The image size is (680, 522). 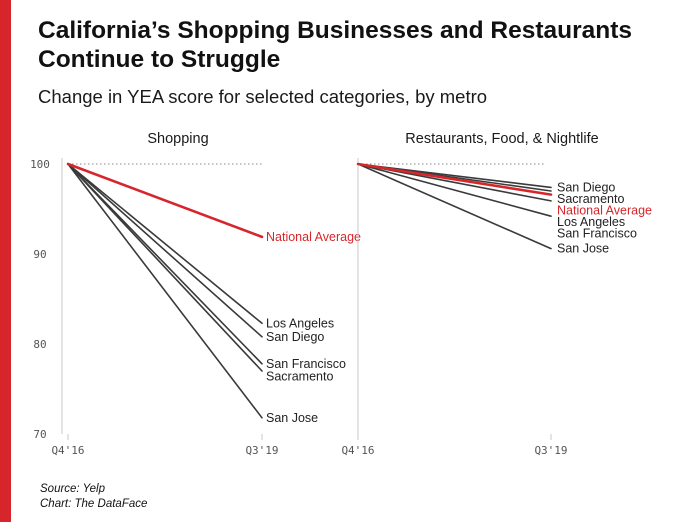 I want to click on accent-bar, so click(x=5, y=261).